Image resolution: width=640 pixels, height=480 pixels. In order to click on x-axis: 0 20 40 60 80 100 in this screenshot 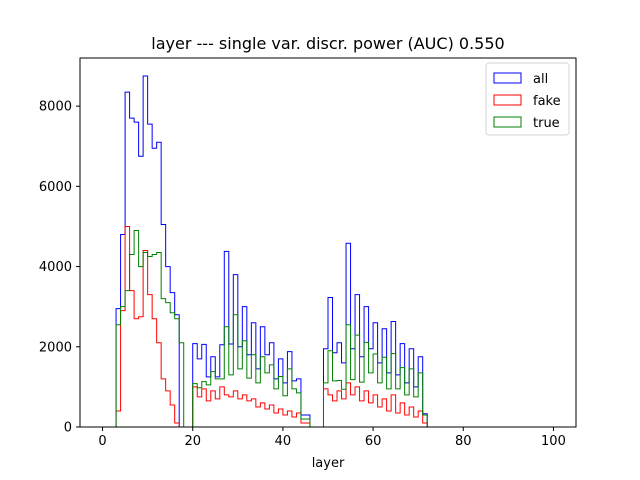, I will do `click(332, 438)`.